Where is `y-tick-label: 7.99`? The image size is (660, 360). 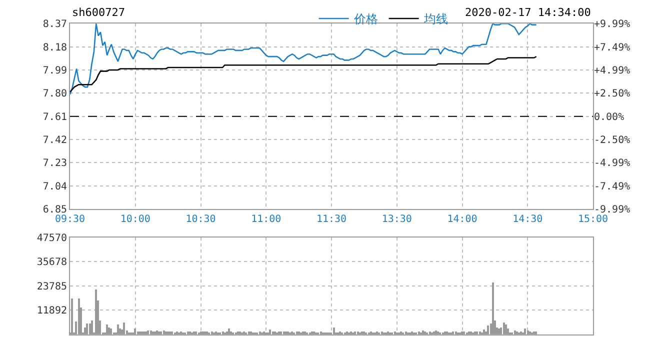 y-tick-label: 7.99 is located at coordinates (54, 70).